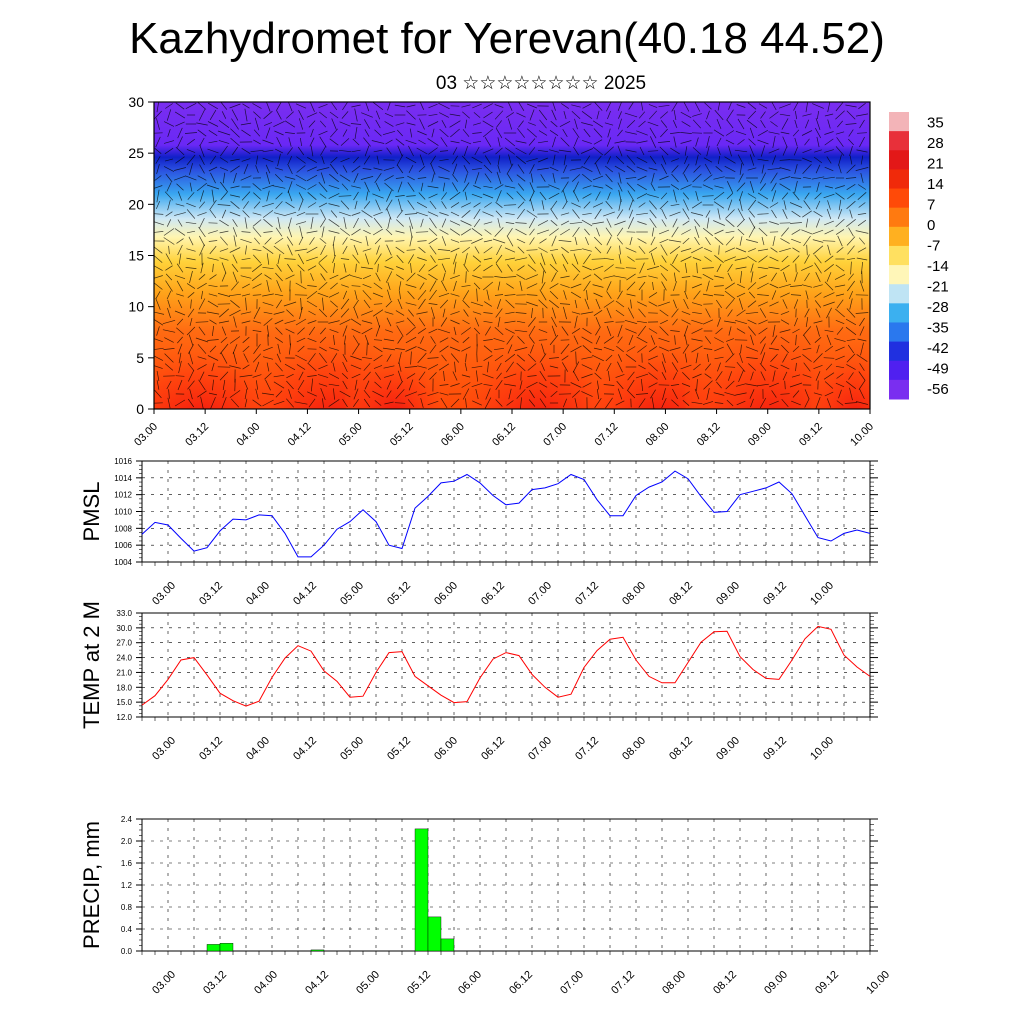  Describe the element at coordinates (493, 594) in the screenshot. I see `pmsl-panel-x-tick-label: 06.12` at that location.